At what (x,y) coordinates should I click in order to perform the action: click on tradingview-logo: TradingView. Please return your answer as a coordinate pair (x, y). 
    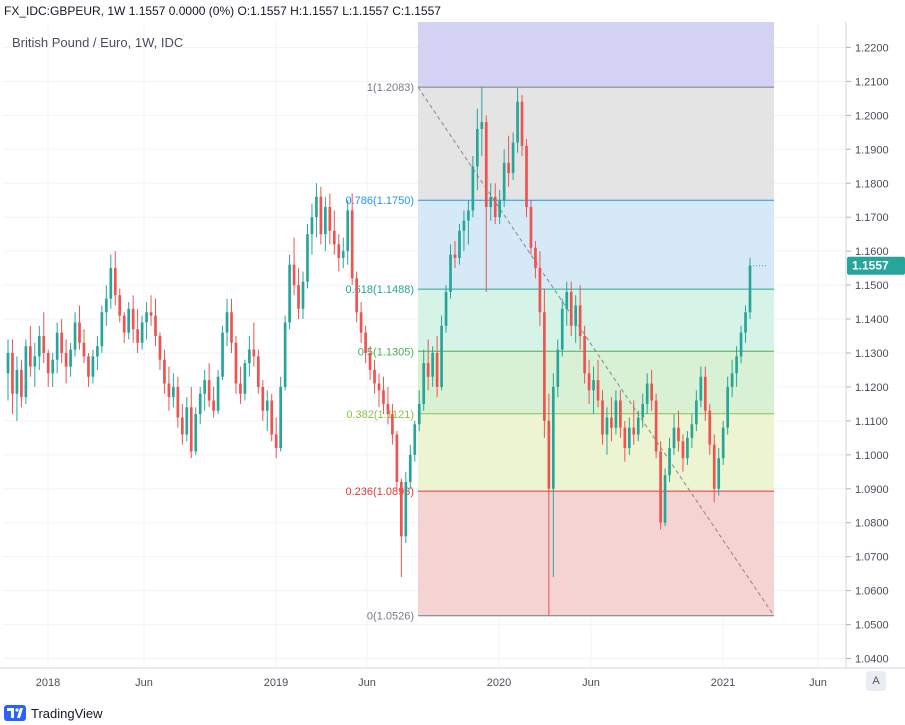
    Looking at the image, I should click on (53, 713).